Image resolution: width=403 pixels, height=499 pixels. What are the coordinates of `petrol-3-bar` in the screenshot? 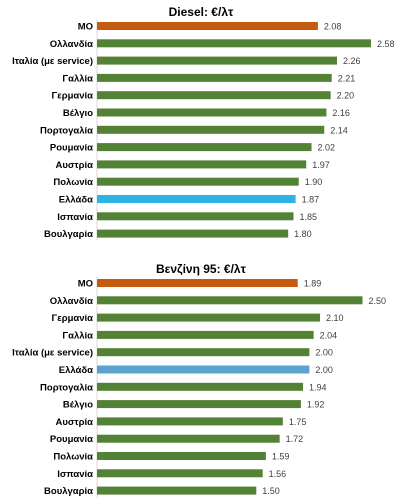 It's located at (205, 334).